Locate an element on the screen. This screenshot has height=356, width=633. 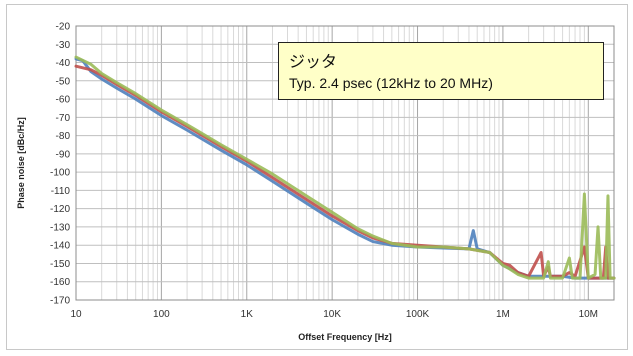
y-tick-label: -70 is located at coordinates (63, 118).